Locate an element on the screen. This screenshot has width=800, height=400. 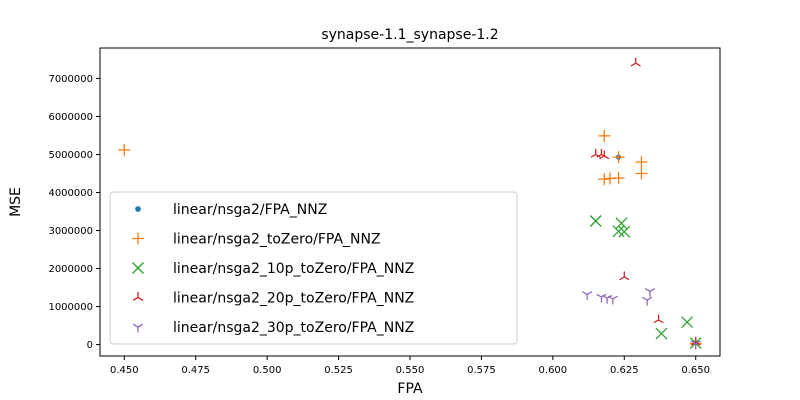
x-tick-label: 0.525 is located at coordinates (338, 370).